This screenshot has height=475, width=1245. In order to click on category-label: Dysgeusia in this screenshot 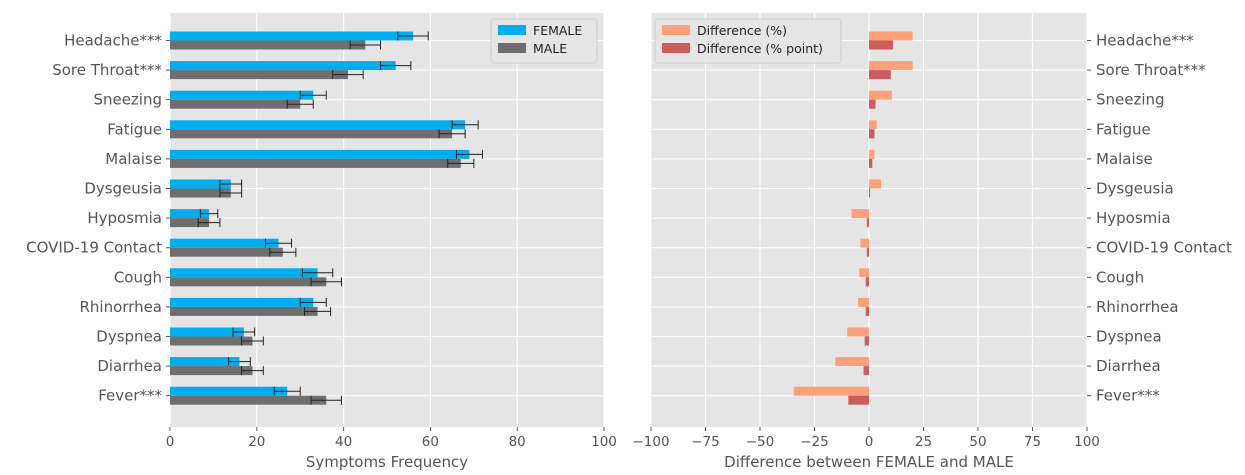, I will do `click(1135, 189)`.